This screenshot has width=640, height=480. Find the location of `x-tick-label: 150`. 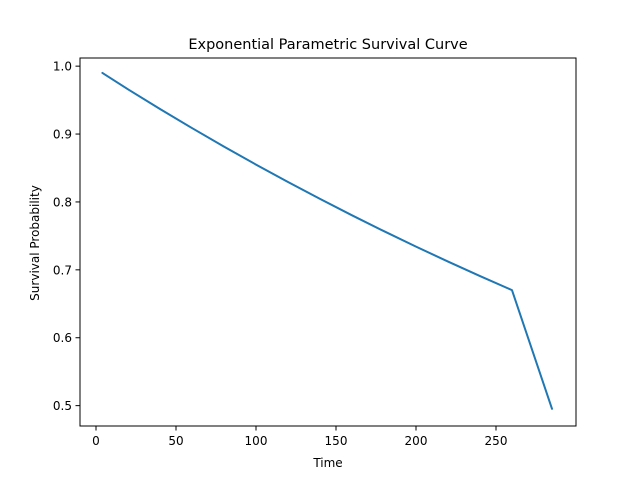

x-tick-label: 150 is located at coordinates (336, 441).